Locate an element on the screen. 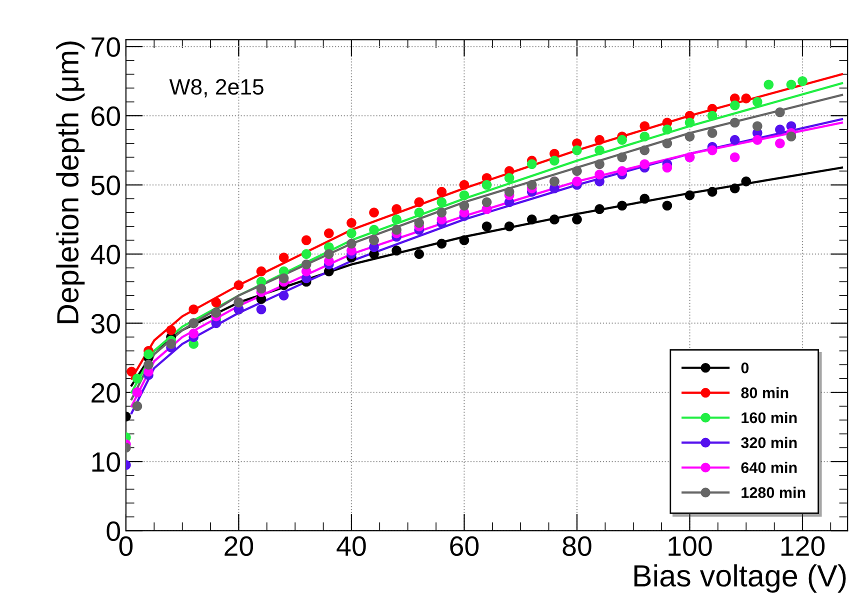 The height and width of the screenshot is (610, 851). legend-label: 160 min is located at coordinates (769, 418).